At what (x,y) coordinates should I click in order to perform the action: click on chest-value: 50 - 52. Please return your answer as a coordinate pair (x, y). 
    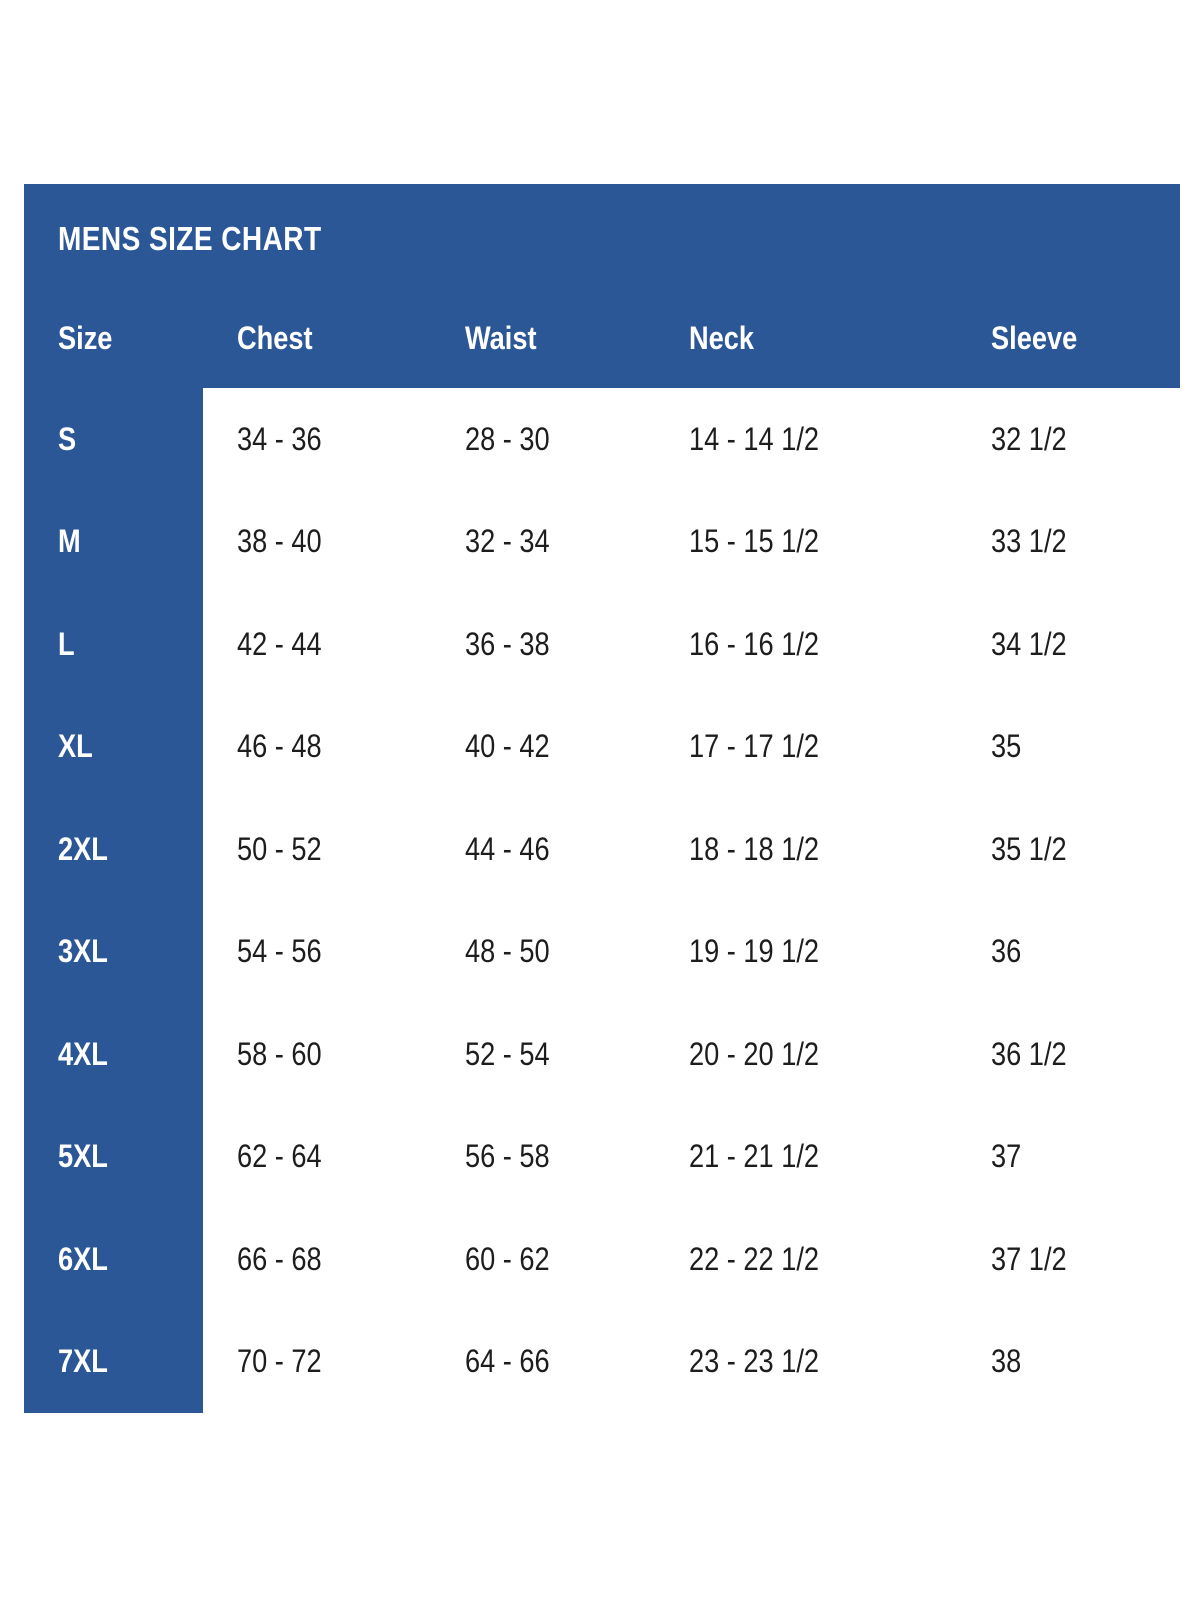
    Looking at the image, I should click on (351, 849).